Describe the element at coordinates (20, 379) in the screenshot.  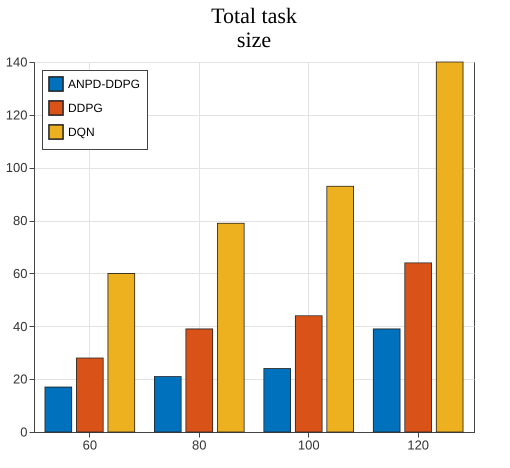
I see `y-tick-label: 20` at that location.